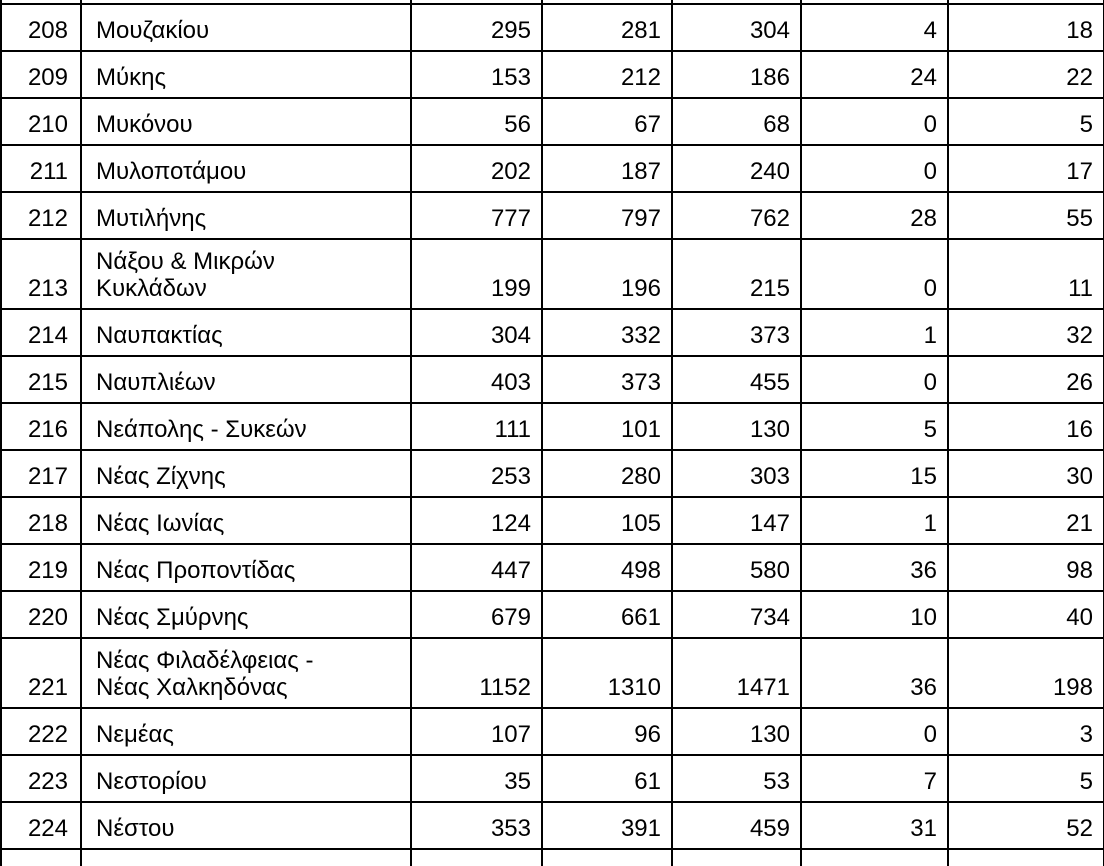  Describe the element at coordinates (41, 673) in the screenshot. I see `row-id-cell: 221` at that location.